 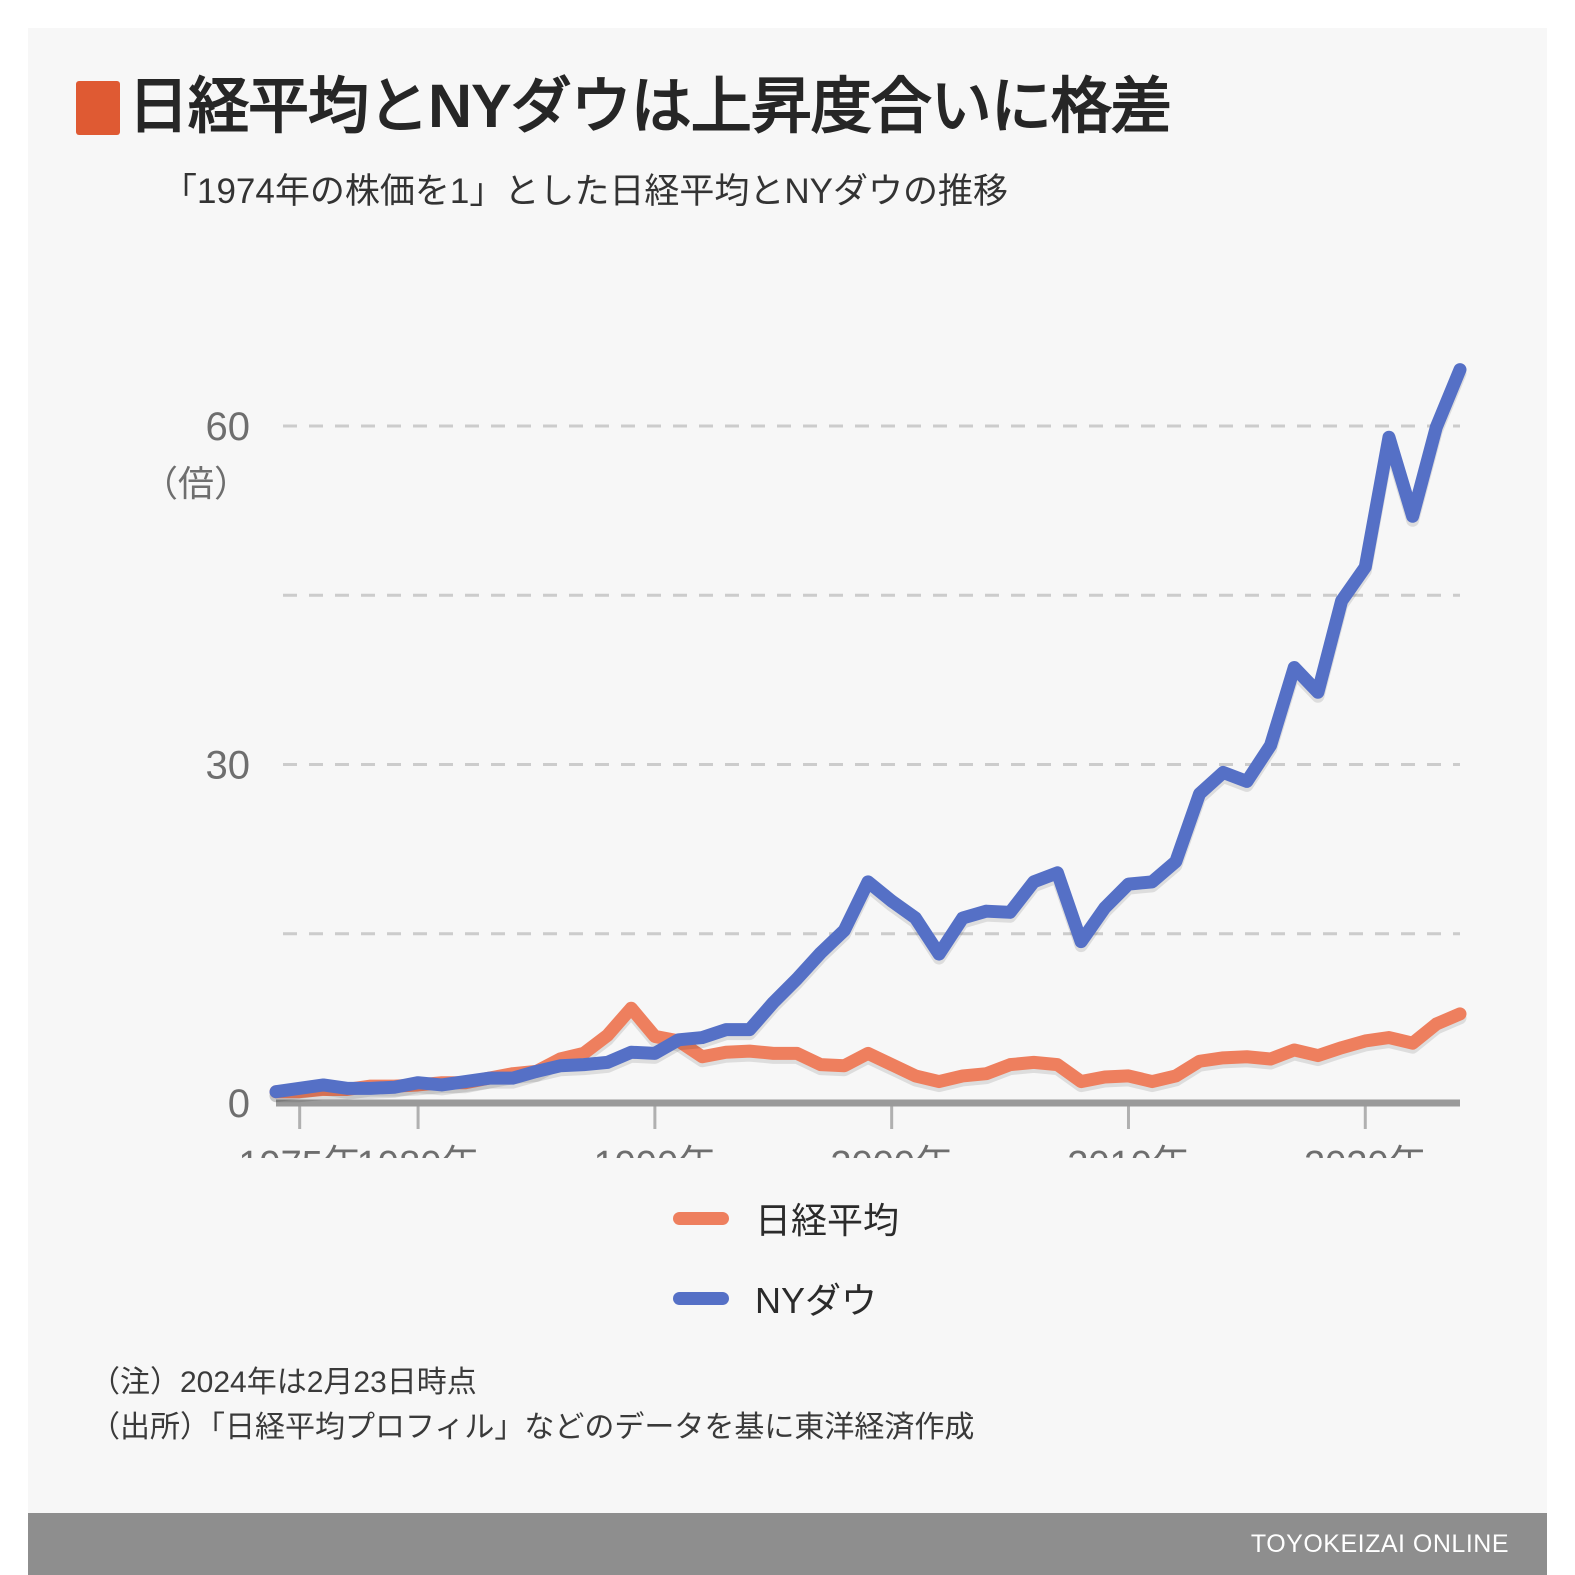 I want to click on legend-label-nikkei: 日経平均, so click(x=827, y=1220).